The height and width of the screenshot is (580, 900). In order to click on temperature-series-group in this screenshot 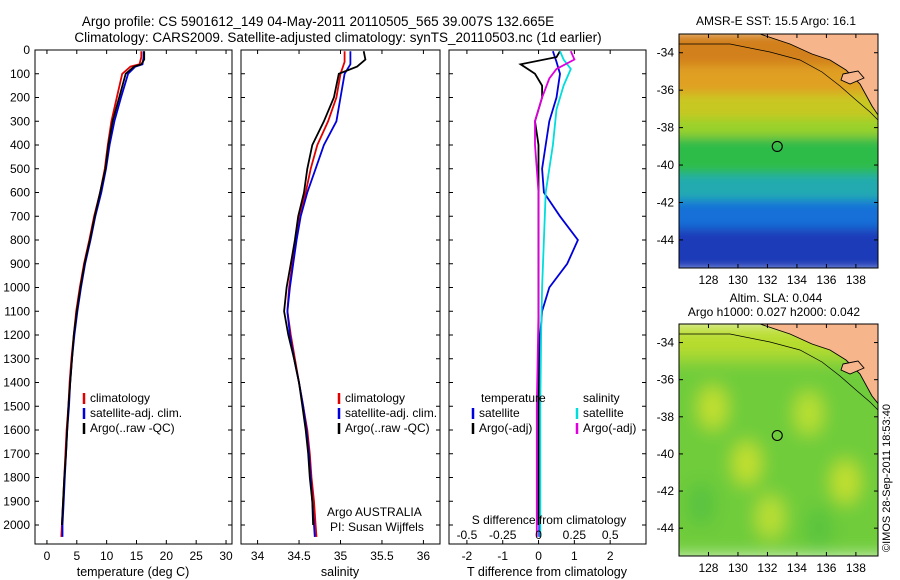, I will do `click(103, 294)`.